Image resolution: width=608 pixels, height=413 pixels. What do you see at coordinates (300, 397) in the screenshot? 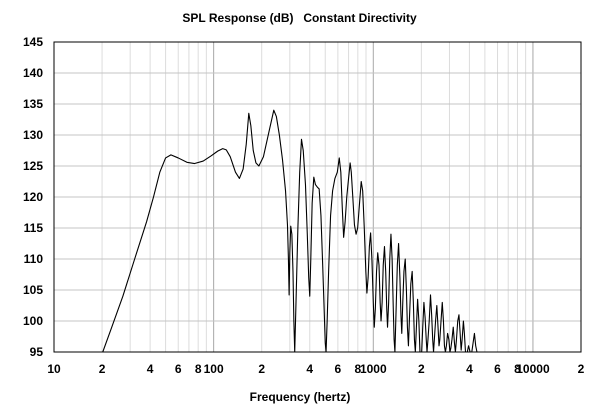
I see `x-axis-label: Frequency (hertz)` at bounding box center [300, 397].